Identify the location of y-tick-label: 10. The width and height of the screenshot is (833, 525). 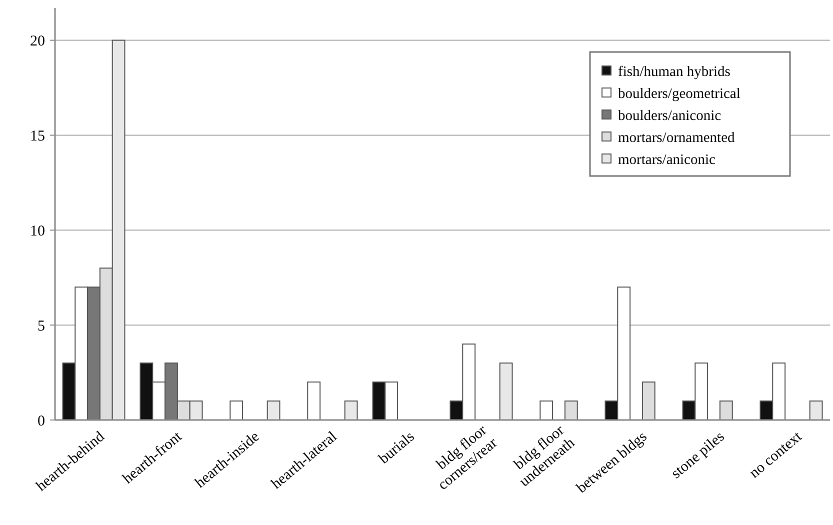
(37, 231).